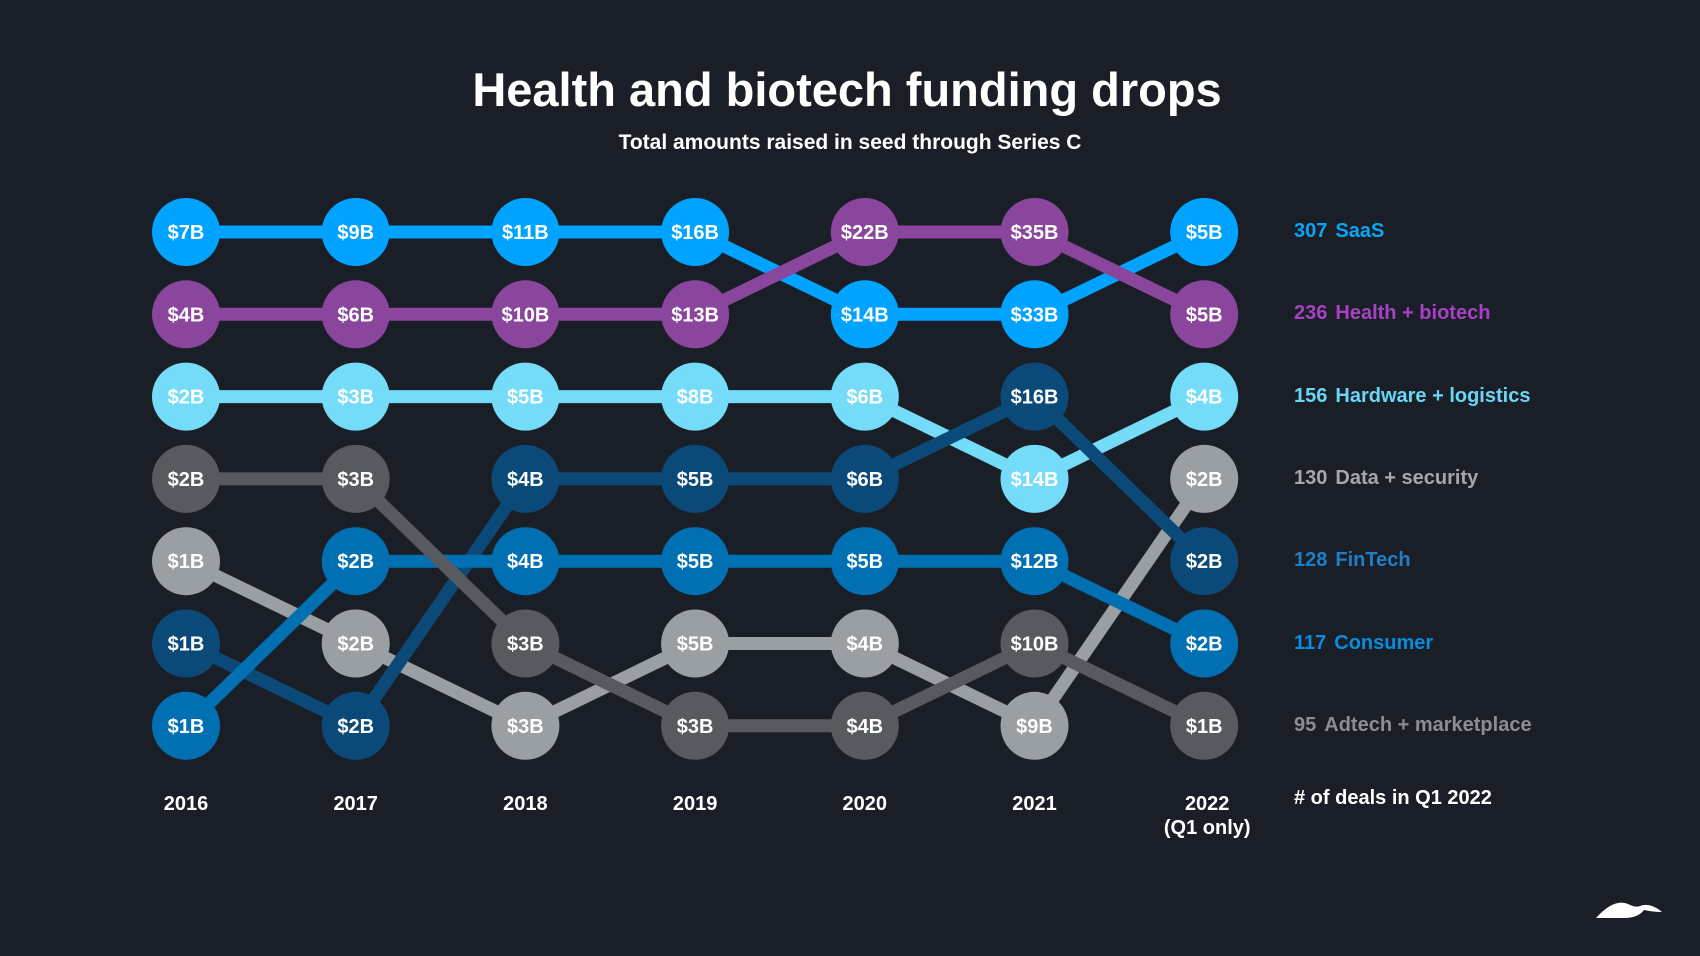  I want to click on data-point: $13B, so click(695, 314).